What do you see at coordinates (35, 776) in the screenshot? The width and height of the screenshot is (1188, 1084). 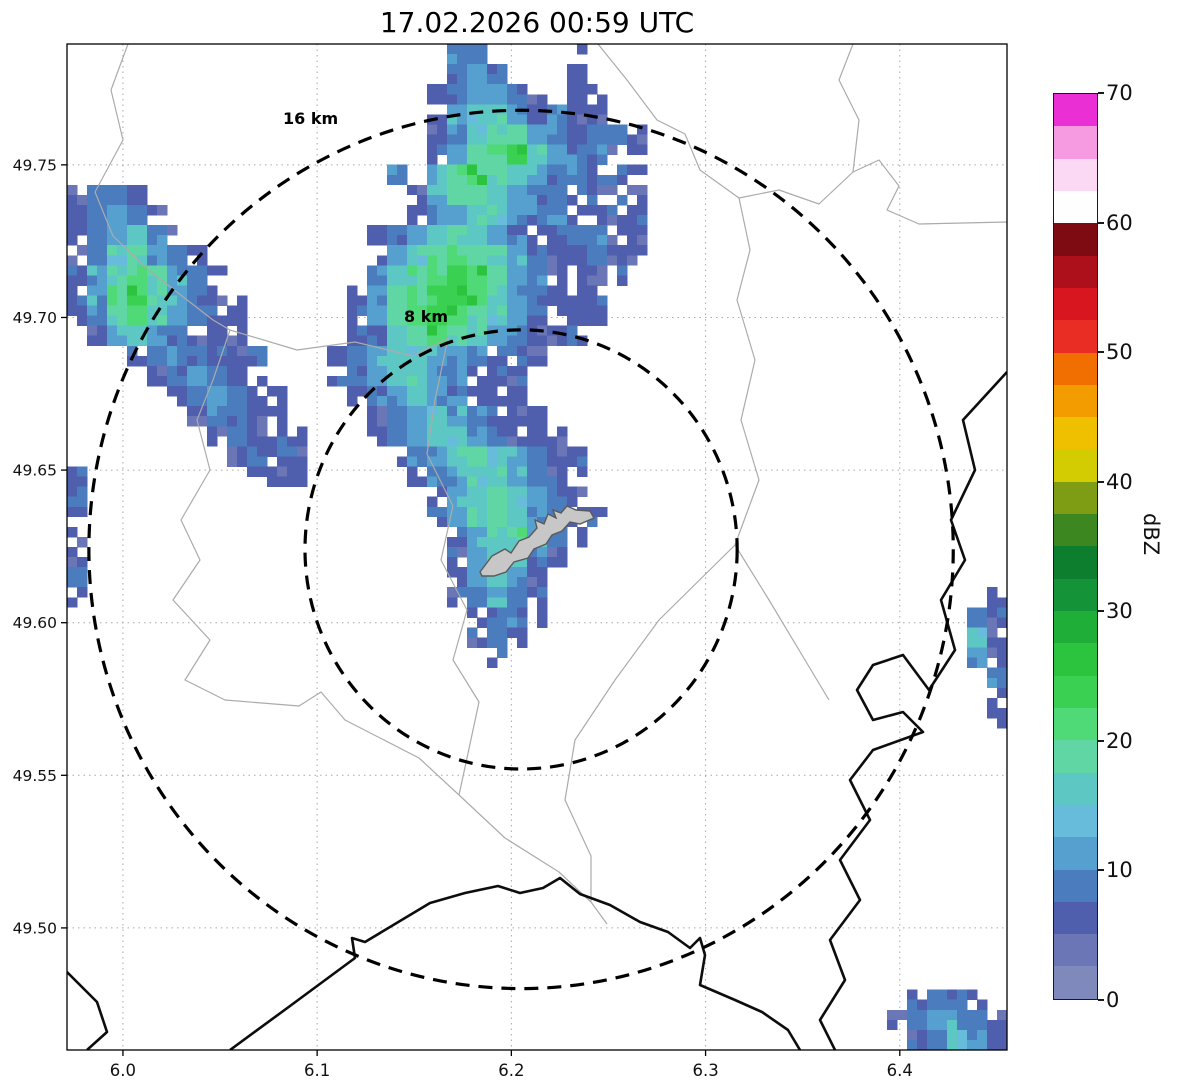 I see `y-tick-label: 49.55` at bounding box center [35, 776].